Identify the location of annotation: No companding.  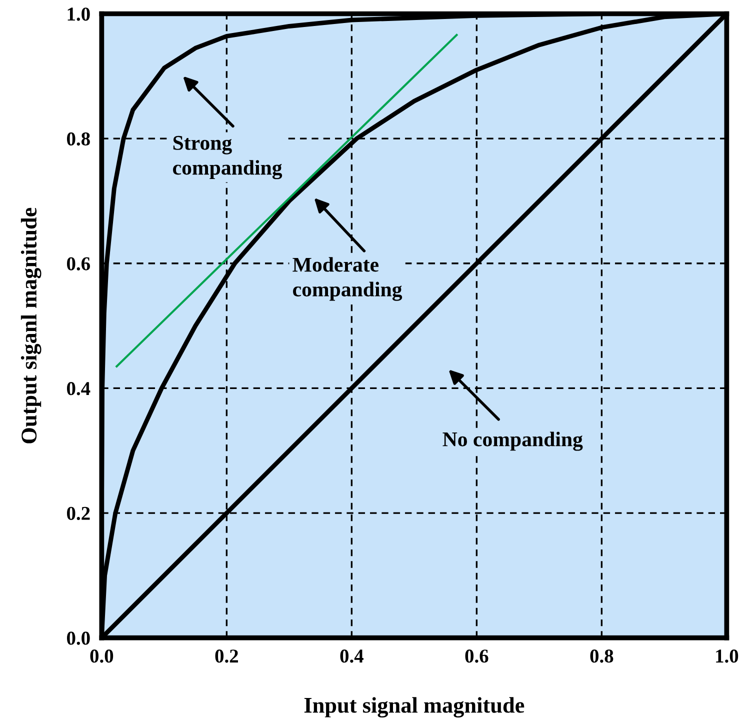
(512, 441).